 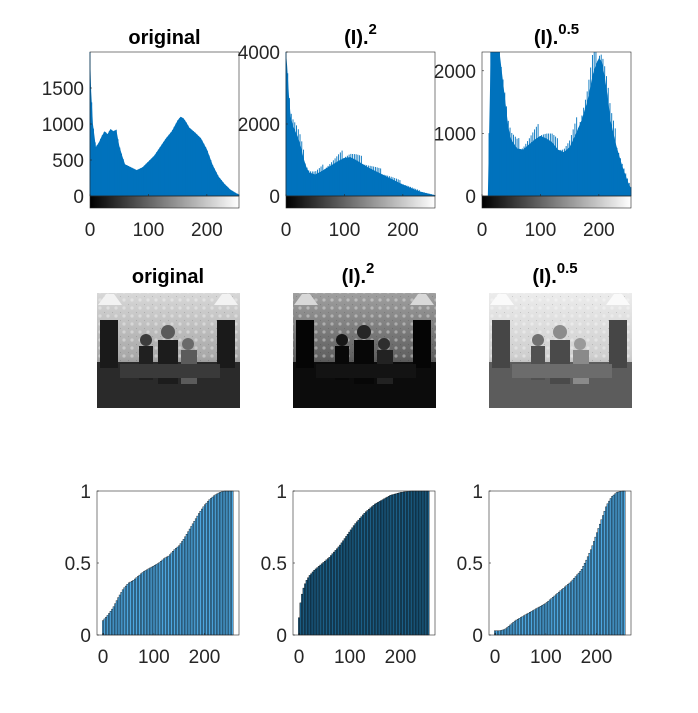 What do you see at coordinates (259, 125) in the screenshot?
I see `y-tick-label: 2000` at bounding box center [259, 125].